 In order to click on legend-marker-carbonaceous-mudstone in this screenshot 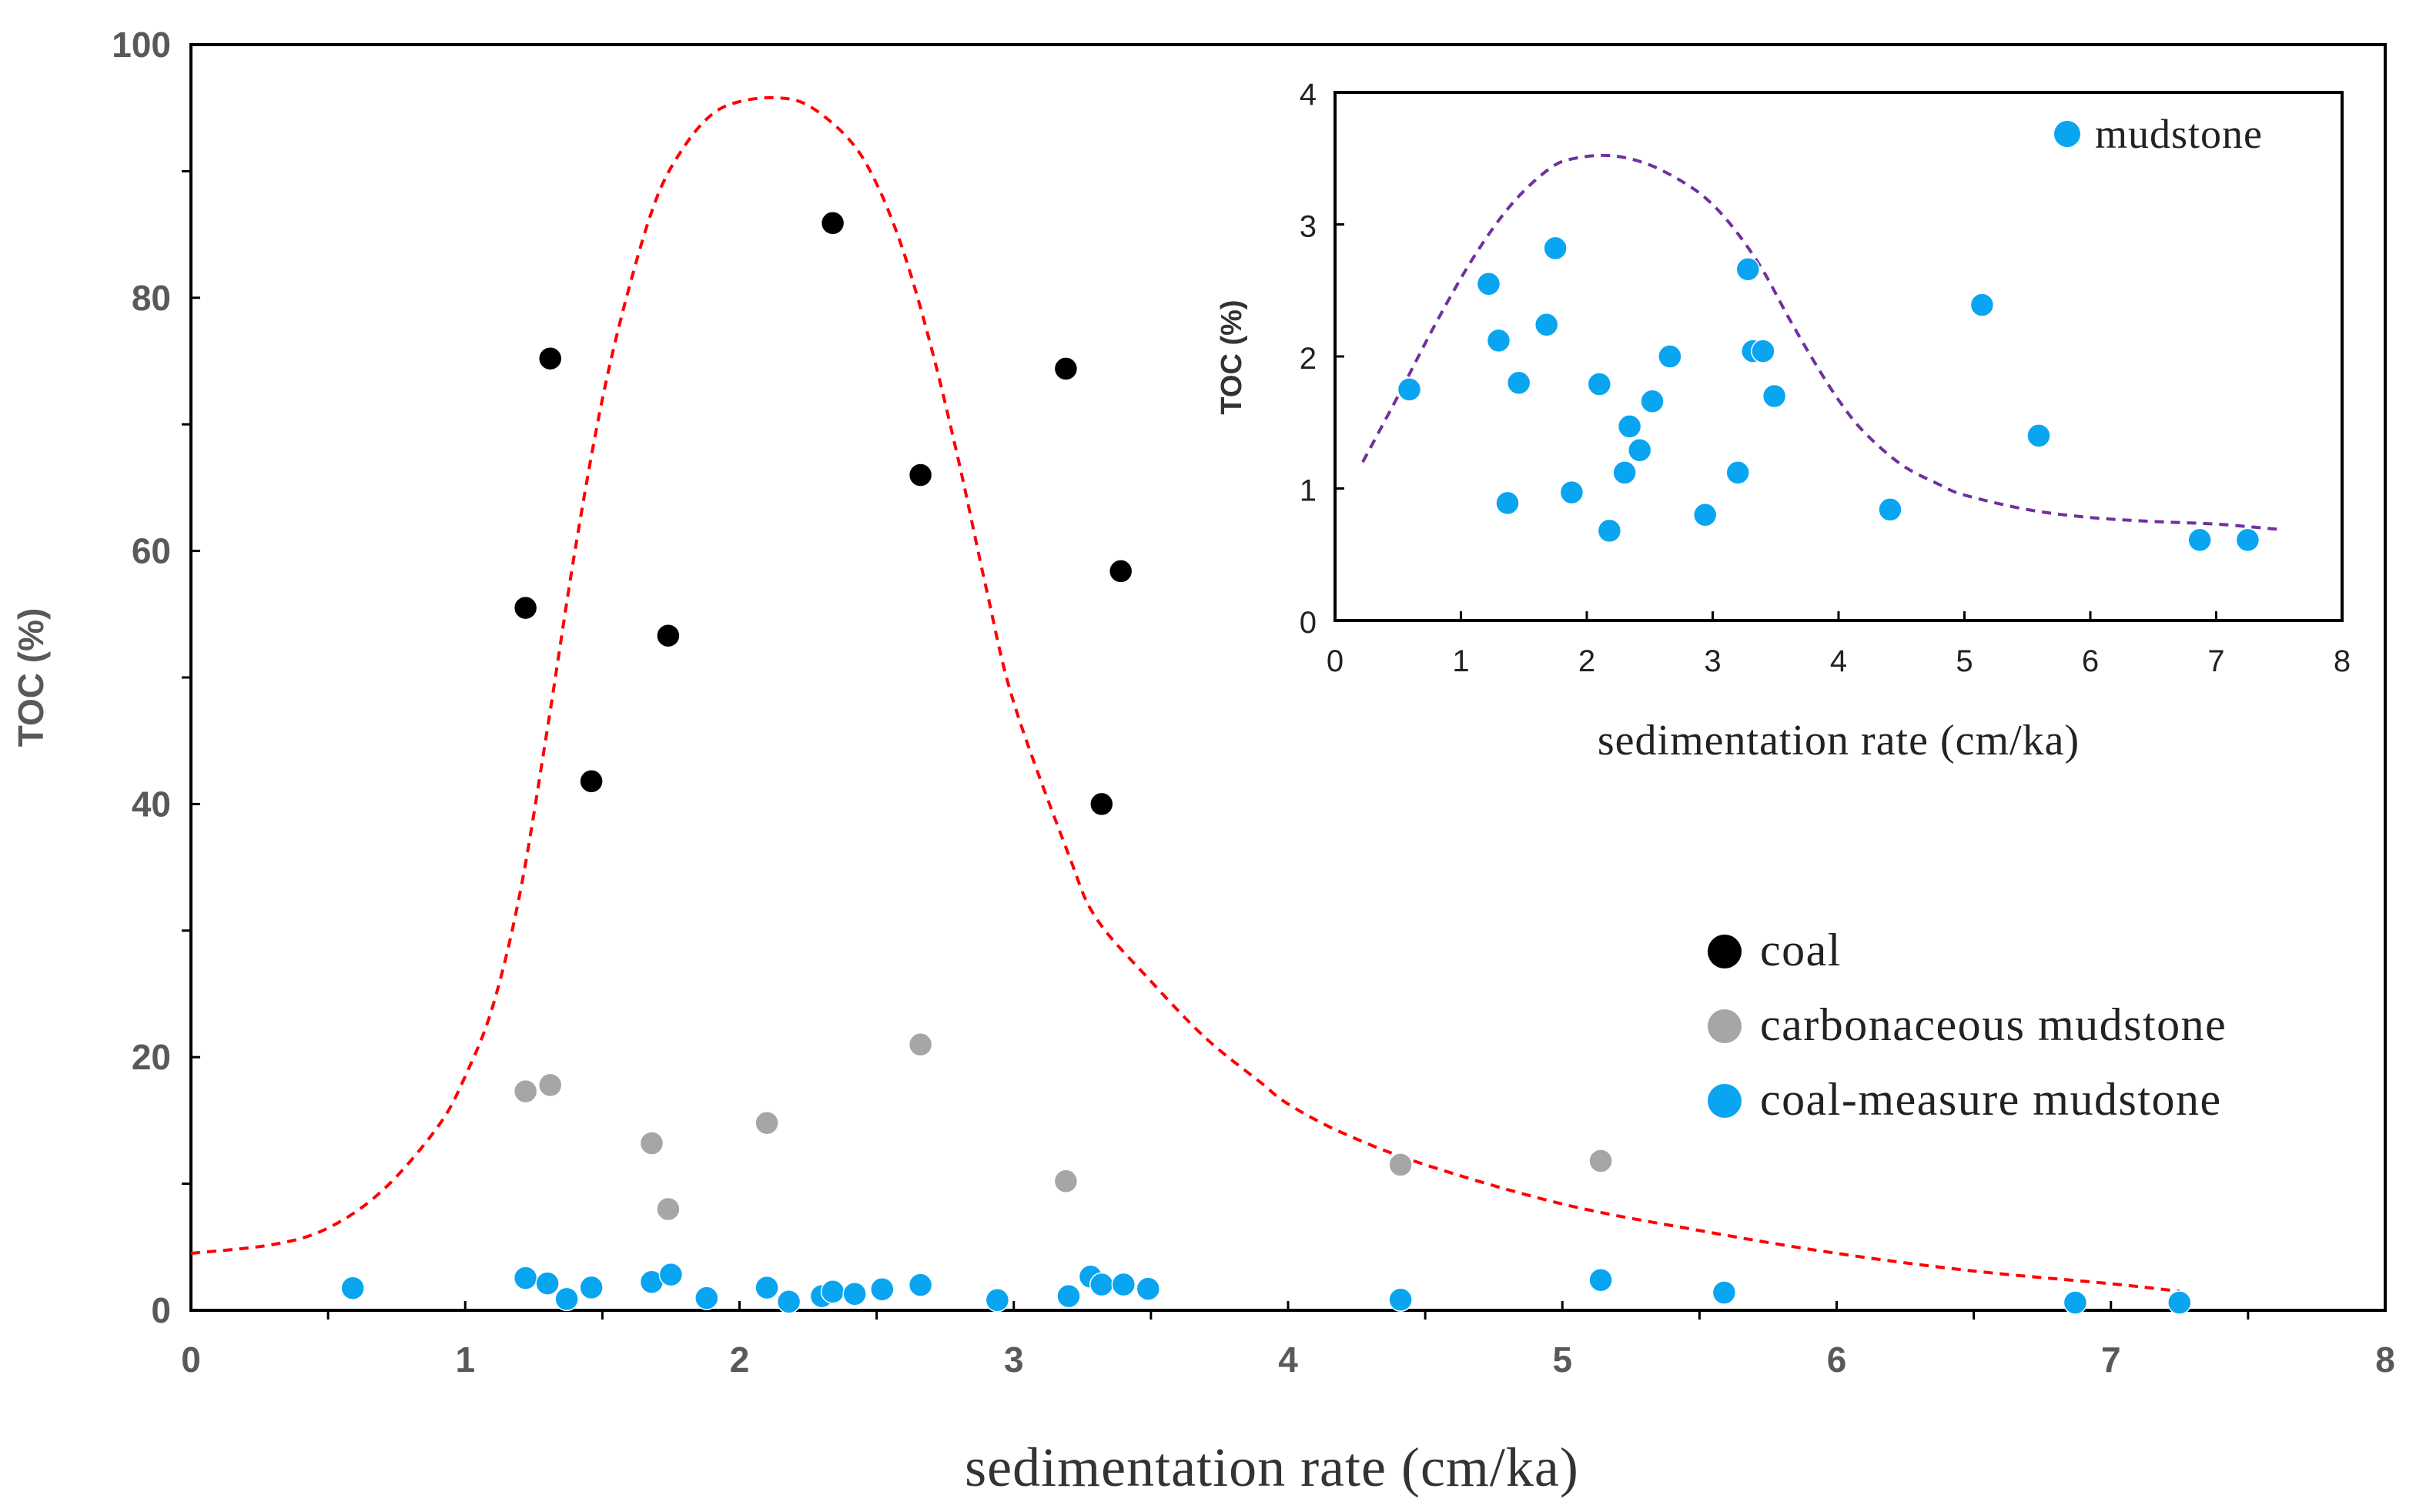, I will do `click(1725, 1026)`.